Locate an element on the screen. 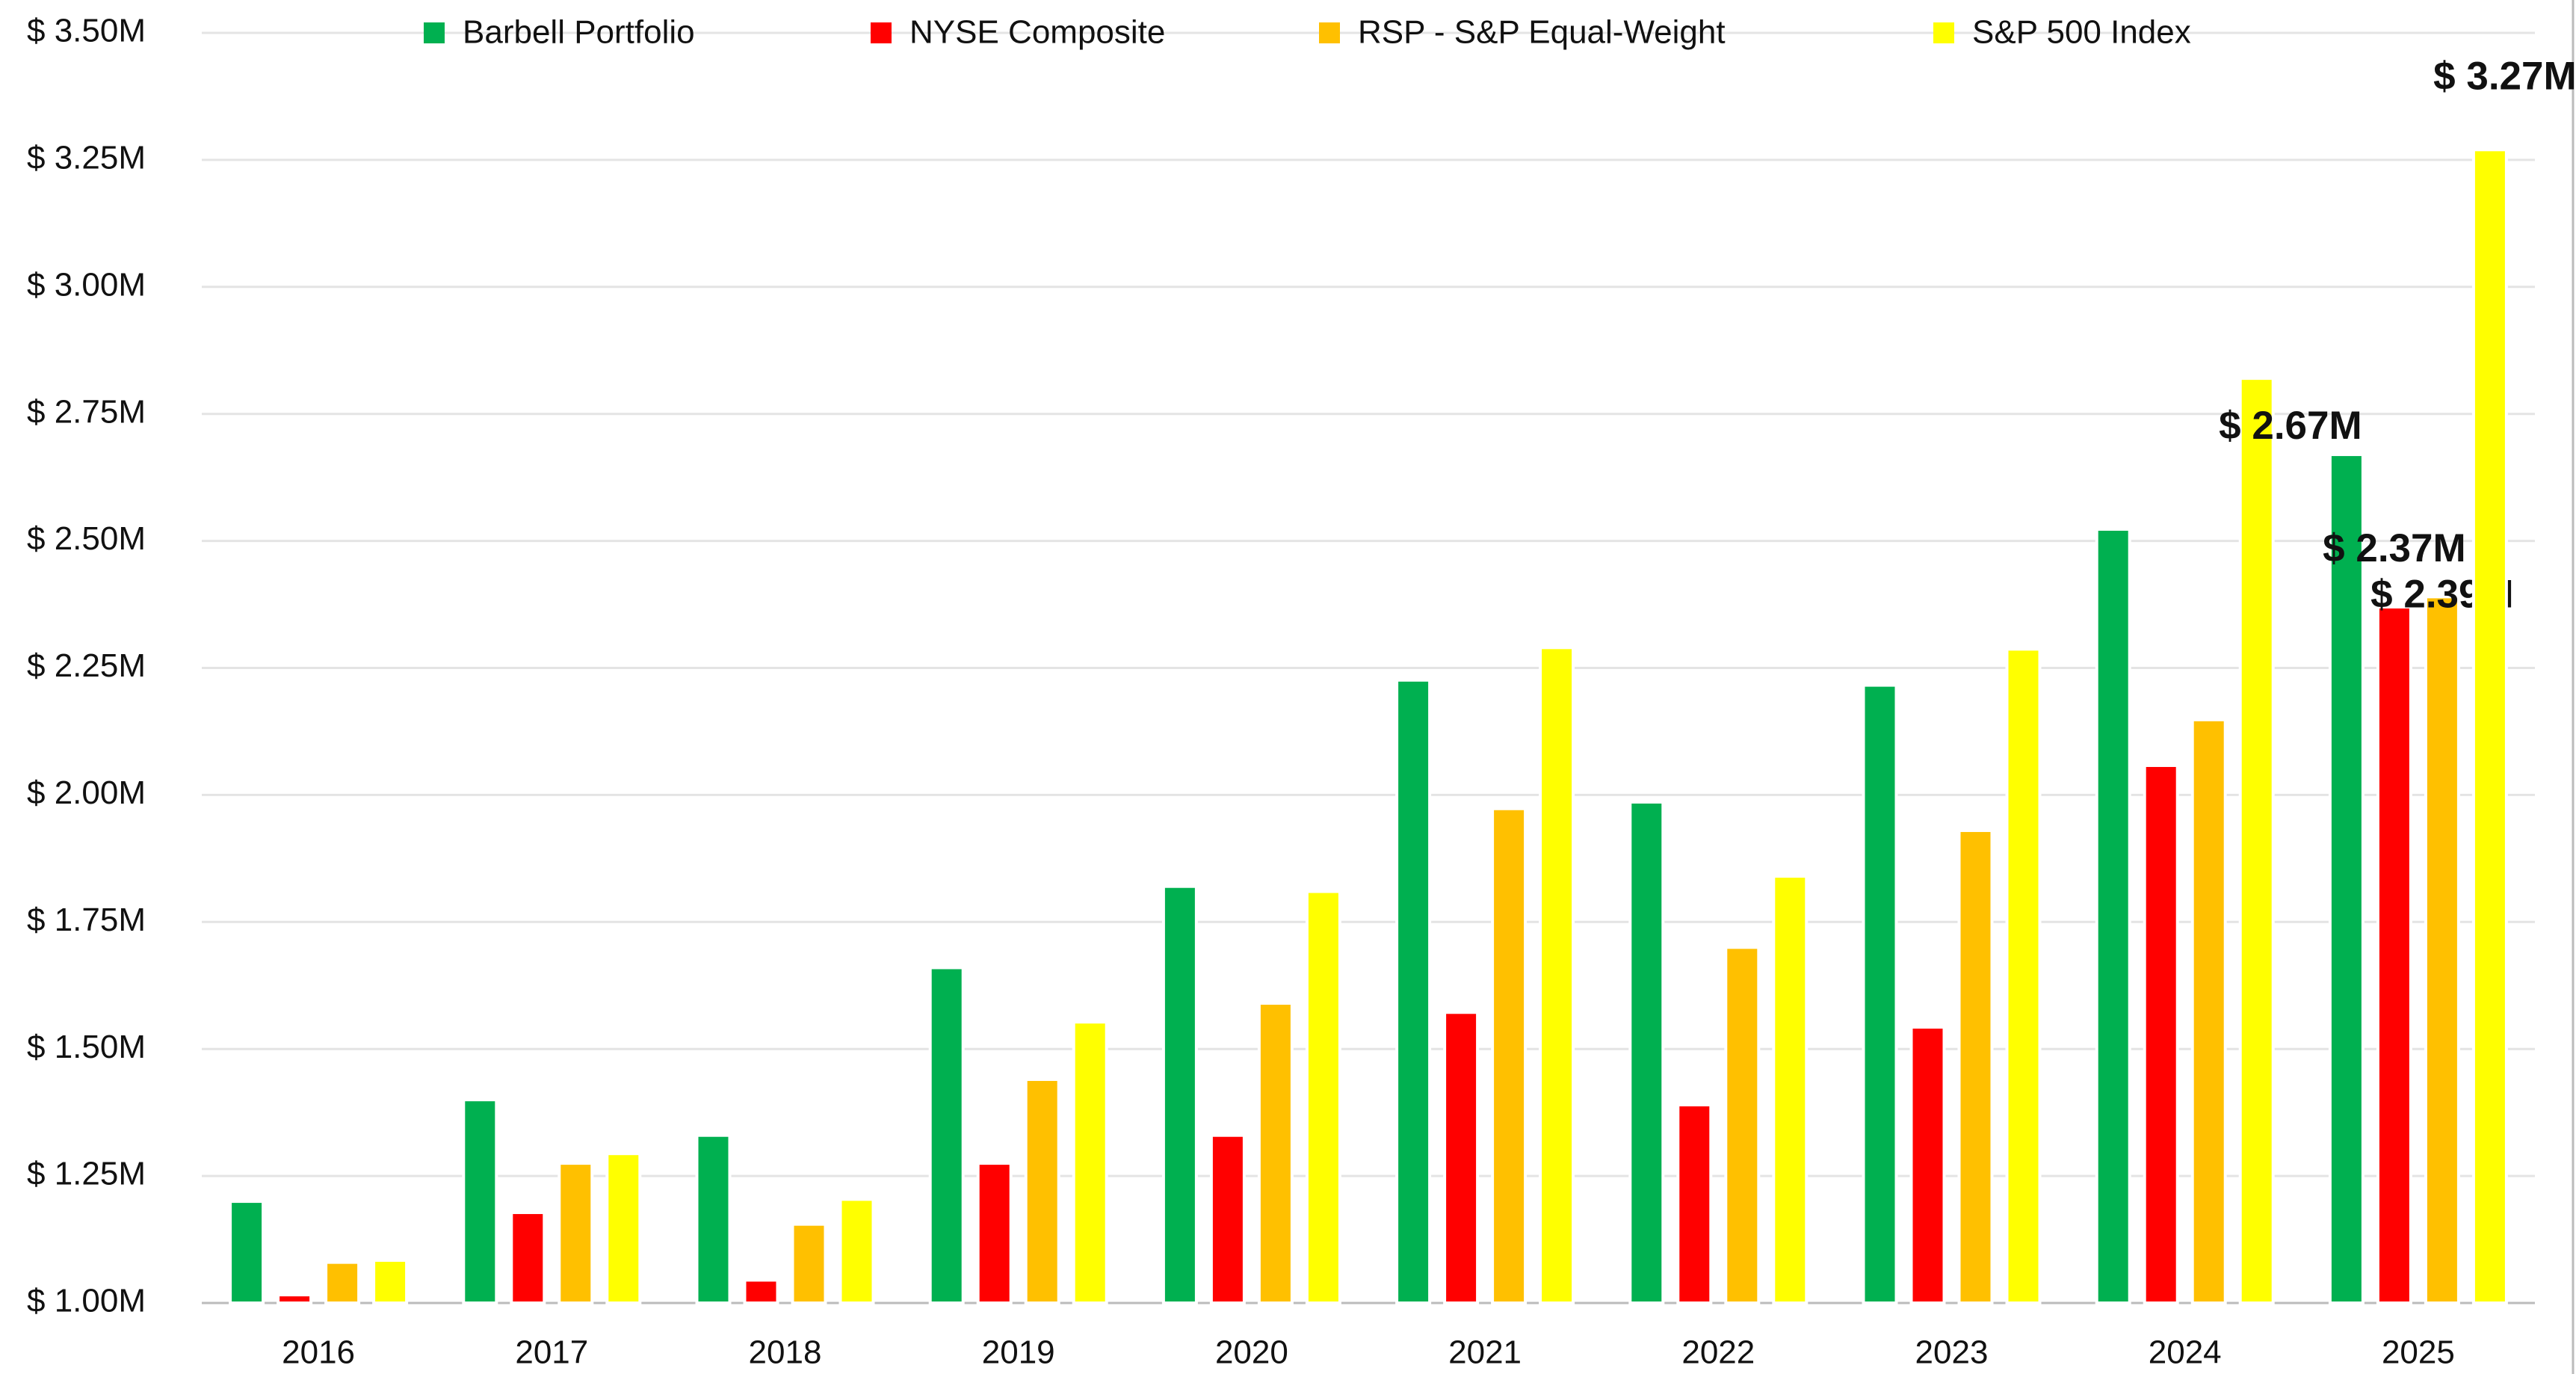  x-tick-label: 2019 is located at coordinates (1019, 1352).